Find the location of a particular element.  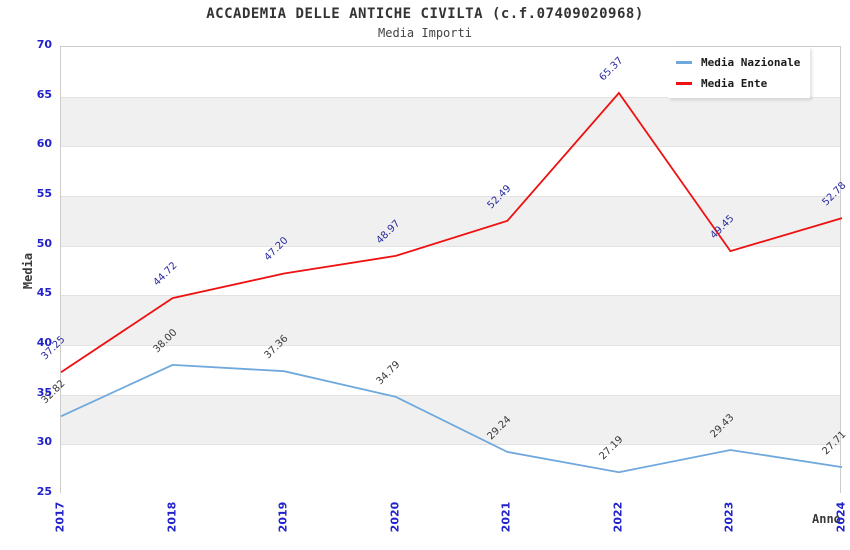

y-tick-label: 70 is located at coordinates (44, 44).